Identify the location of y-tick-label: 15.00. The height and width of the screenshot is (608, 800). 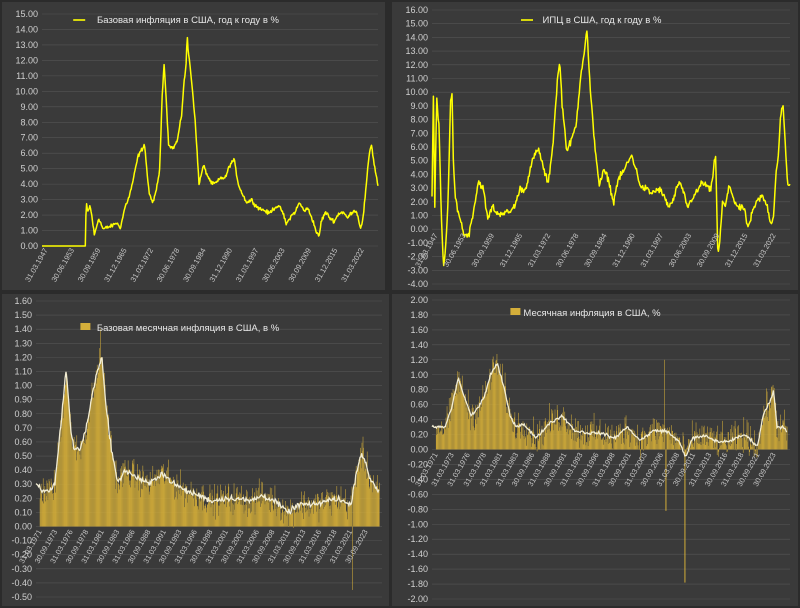
(26, 14).